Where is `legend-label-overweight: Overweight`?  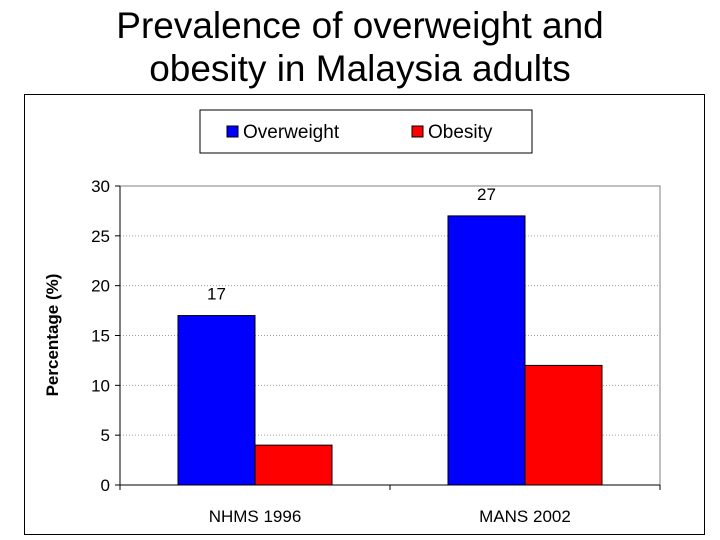
legend-label-overweight: Overweight is located at coordinates (291, 132).